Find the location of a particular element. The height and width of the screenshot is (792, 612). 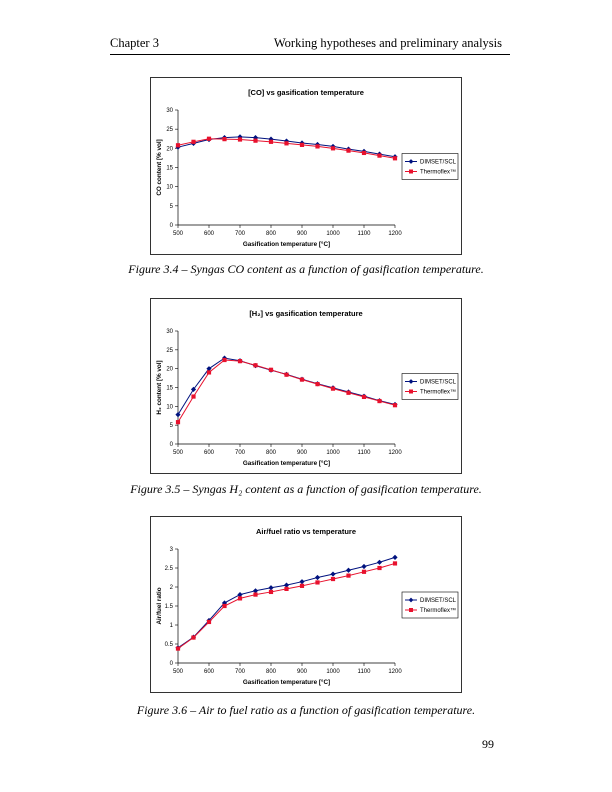

header-divider is located at coordinates (310, 54).